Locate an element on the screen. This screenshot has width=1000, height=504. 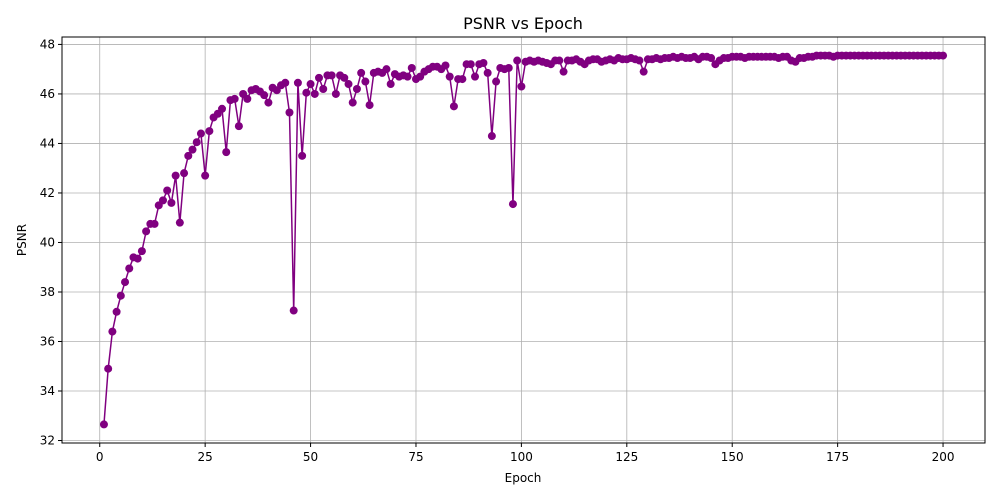
y-tick-label: 44 is located at coordinates (47, 143).